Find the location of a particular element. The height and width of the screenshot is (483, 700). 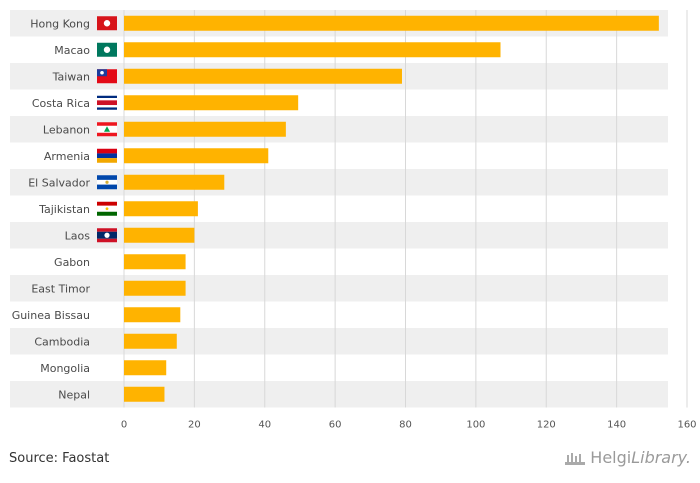

armenia-flag is located at coordinates (107, 155).